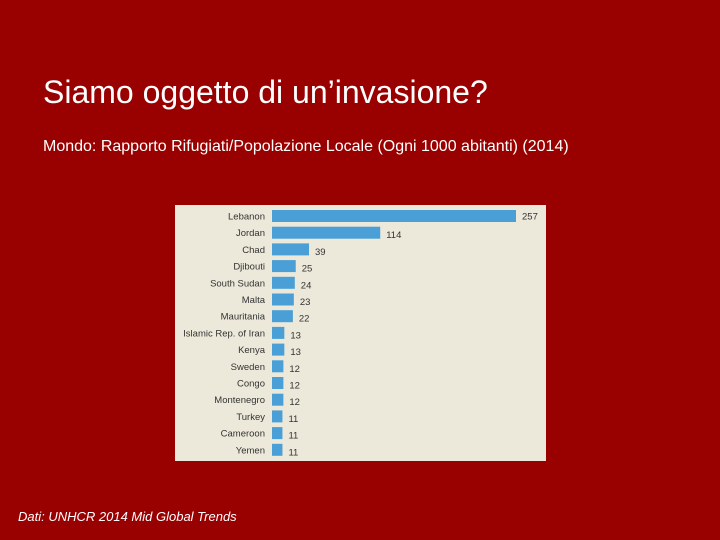  What do you see at coordinates (127, 516) in the screenshot?
I see `source-note: Dati: UNHCR 2014 Mid Global Trends` at bounding box center [127, 516].